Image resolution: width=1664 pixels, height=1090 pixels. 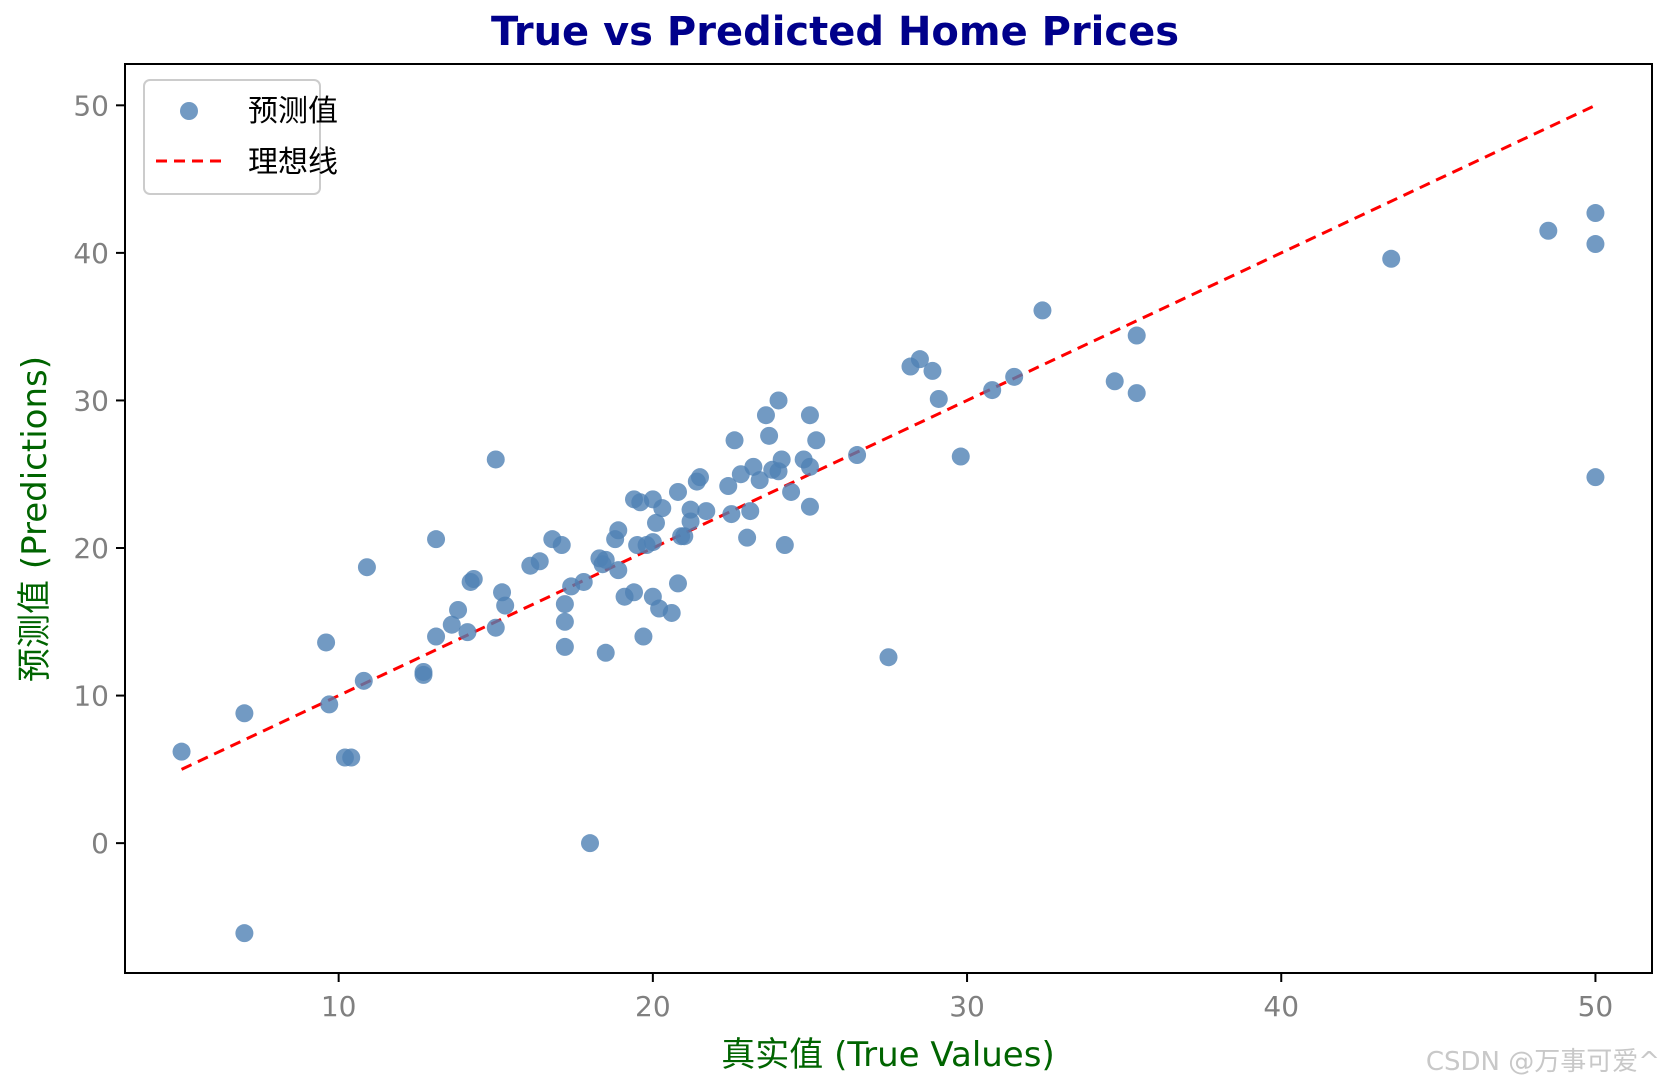 What do you see at coordinates (100, 843) in the screenshot?
I see `y-tick-label: 0` at bounding box center [100, 843].